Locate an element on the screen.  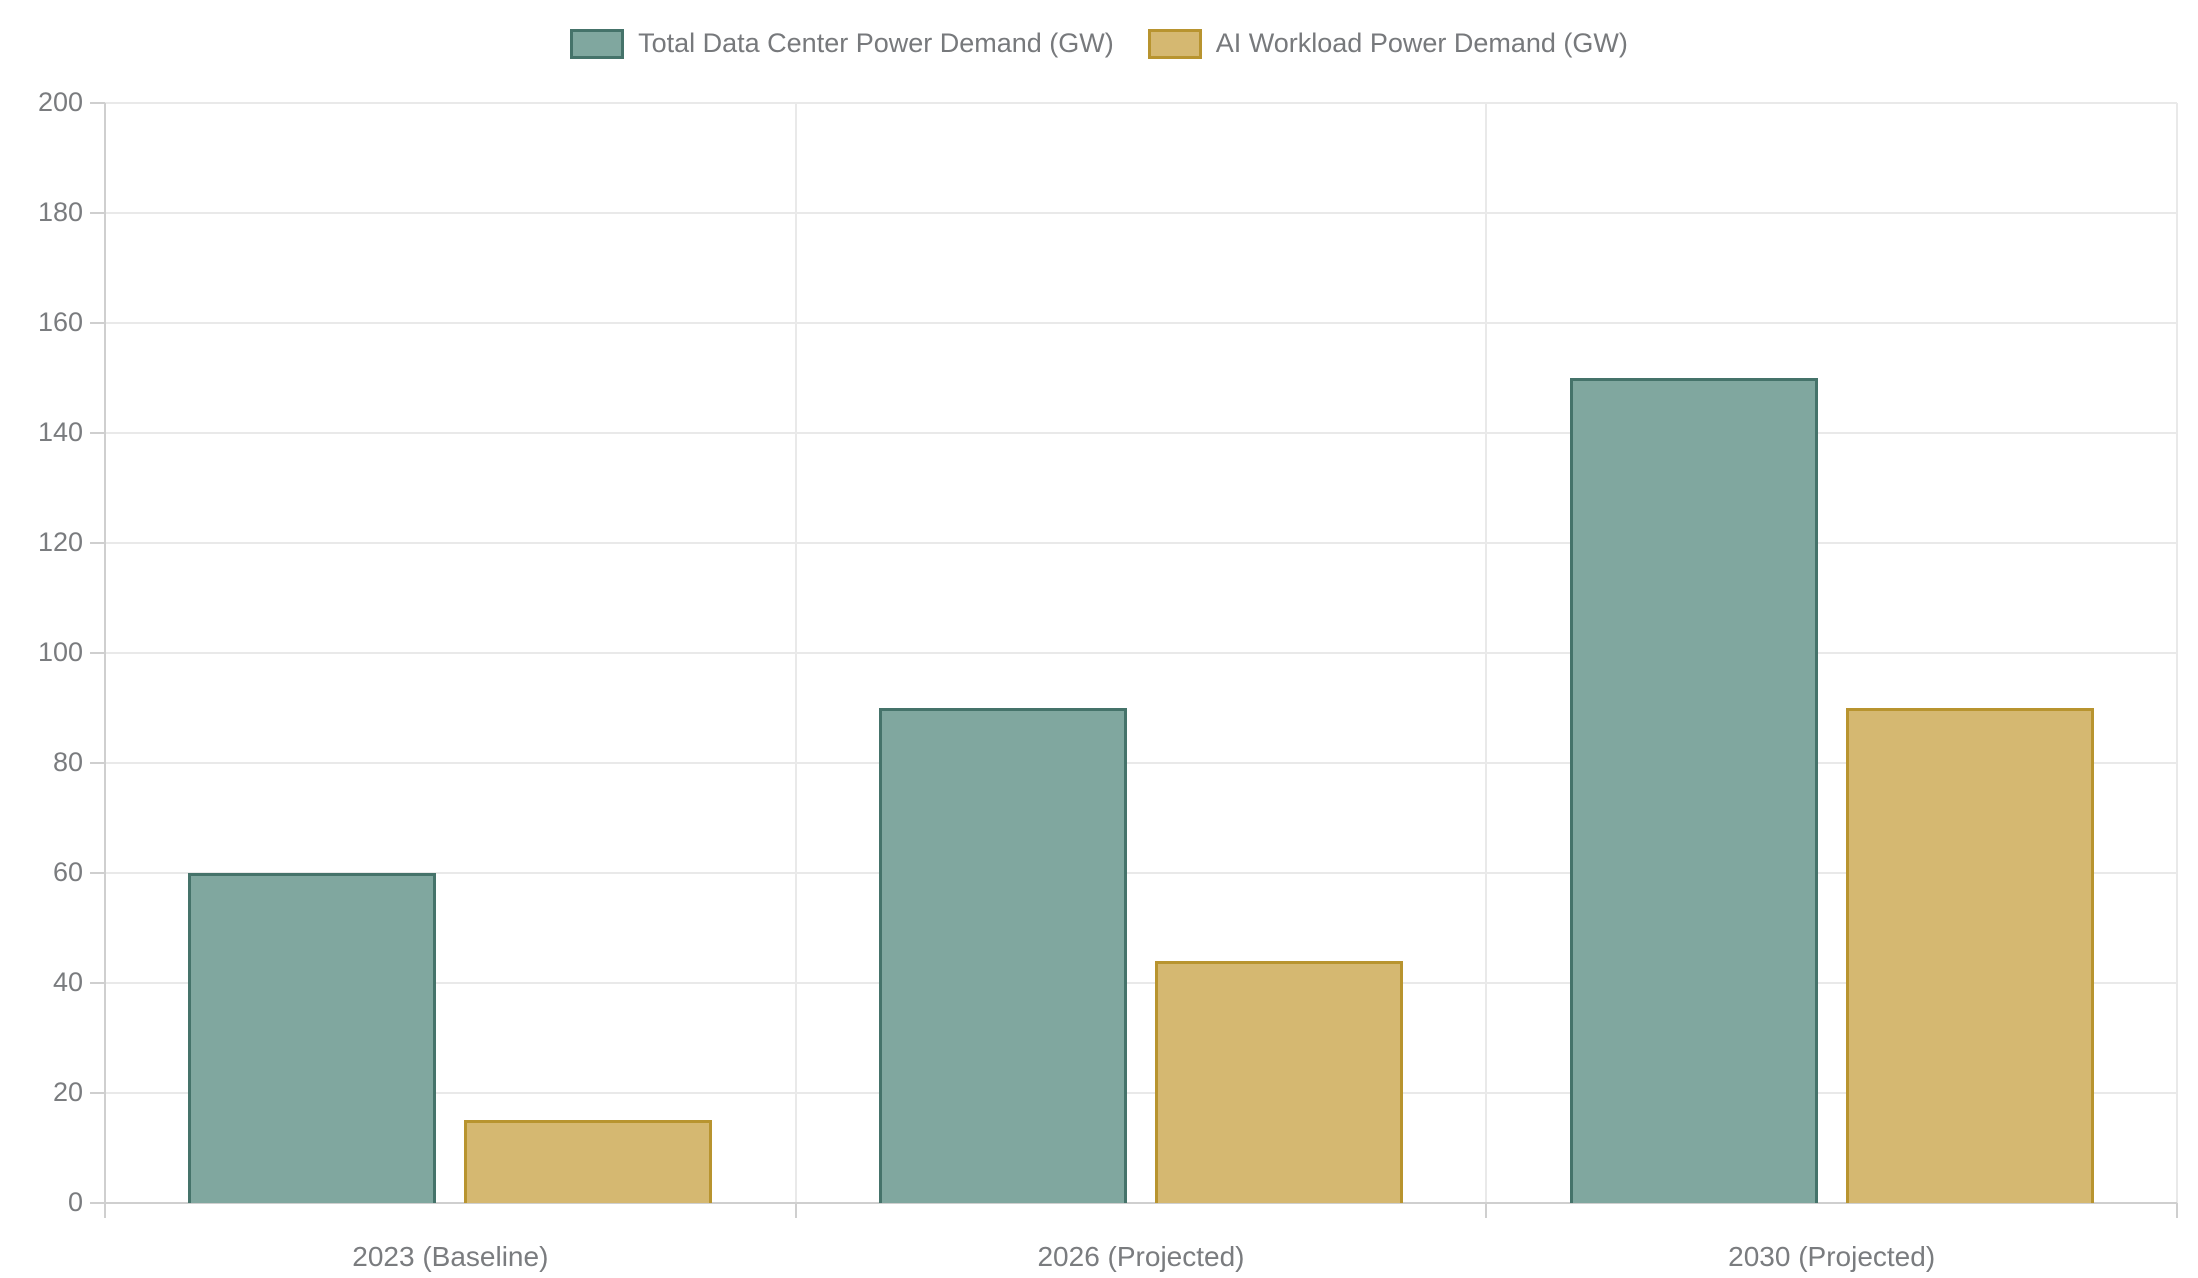
x-tick-label-2023: 2023 (Baseline) is located at coordinates (450, 1256).